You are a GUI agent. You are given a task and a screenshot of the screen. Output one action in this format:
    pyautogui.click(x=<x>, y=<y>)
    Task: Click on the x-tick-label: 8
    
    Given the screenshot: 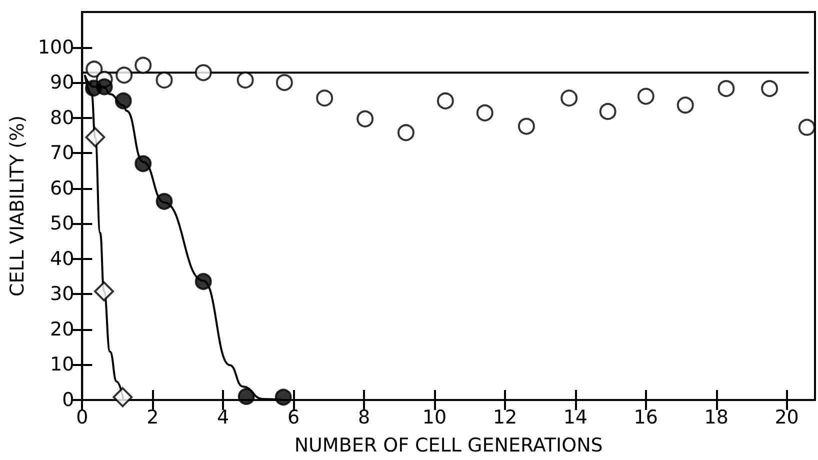 What is the action you would take?
    pyautogui.click(x=364, y=417)
    